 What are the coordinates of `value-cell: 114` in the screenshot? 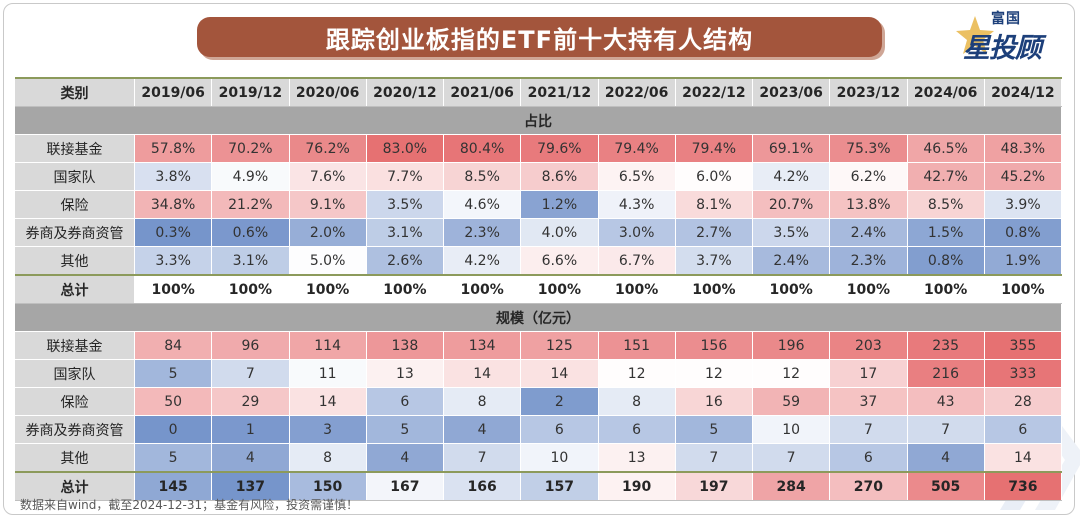 It's located at (328, 345).